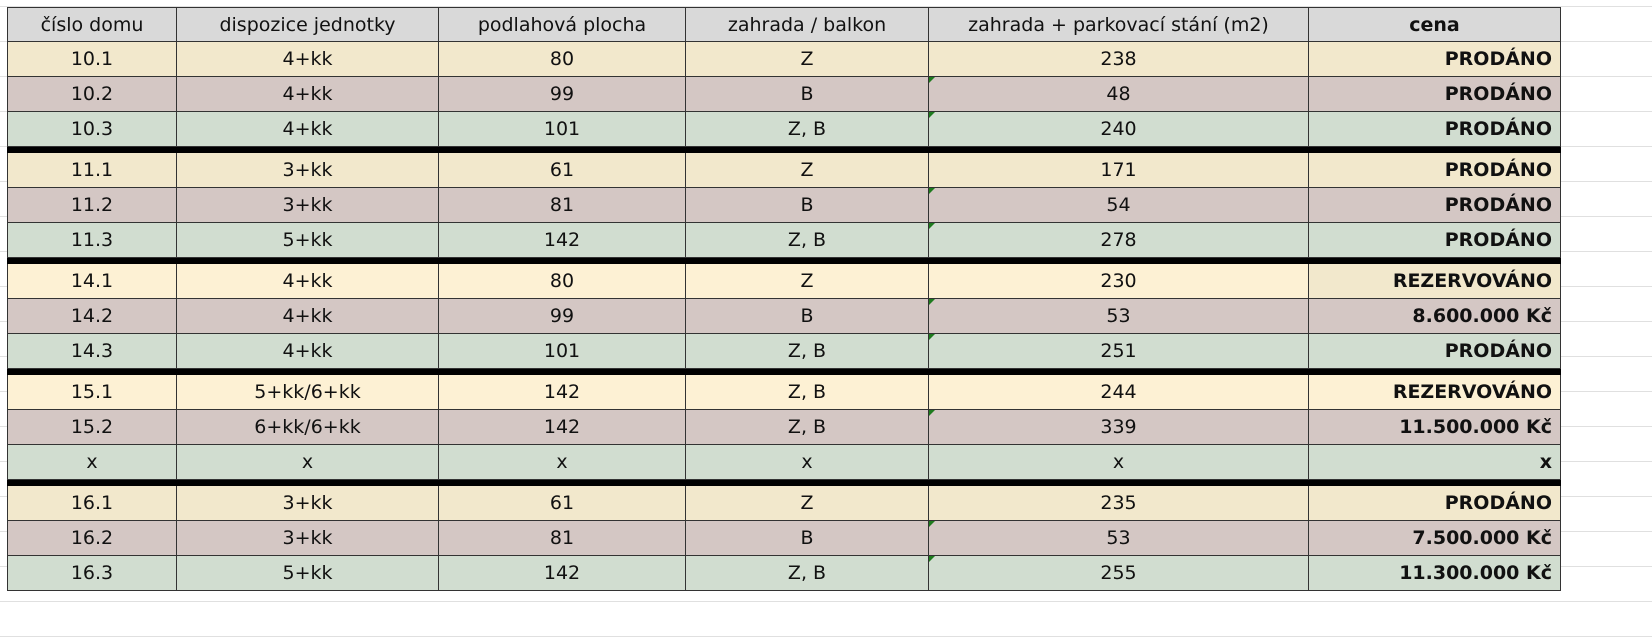 The width and height of the screenshot is (1652, 641). I want to click on cell-garden-parking: 230, so click(1118, 281).